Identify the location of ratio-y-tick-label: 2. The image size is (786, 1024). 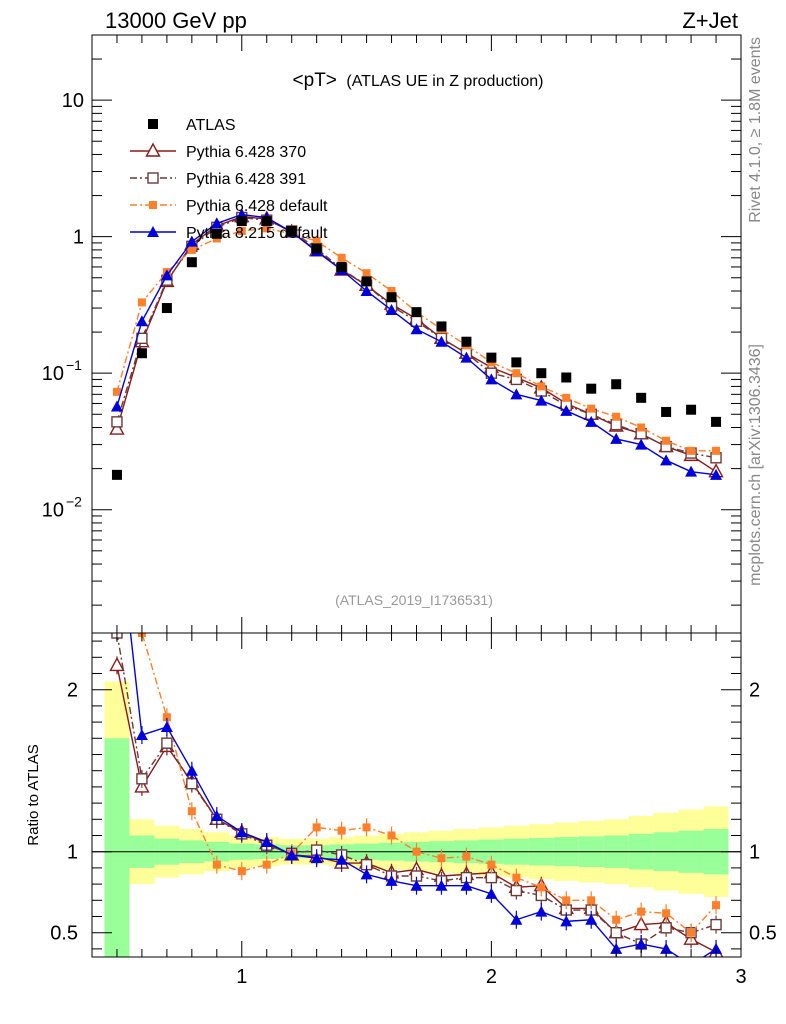
(72, 691).